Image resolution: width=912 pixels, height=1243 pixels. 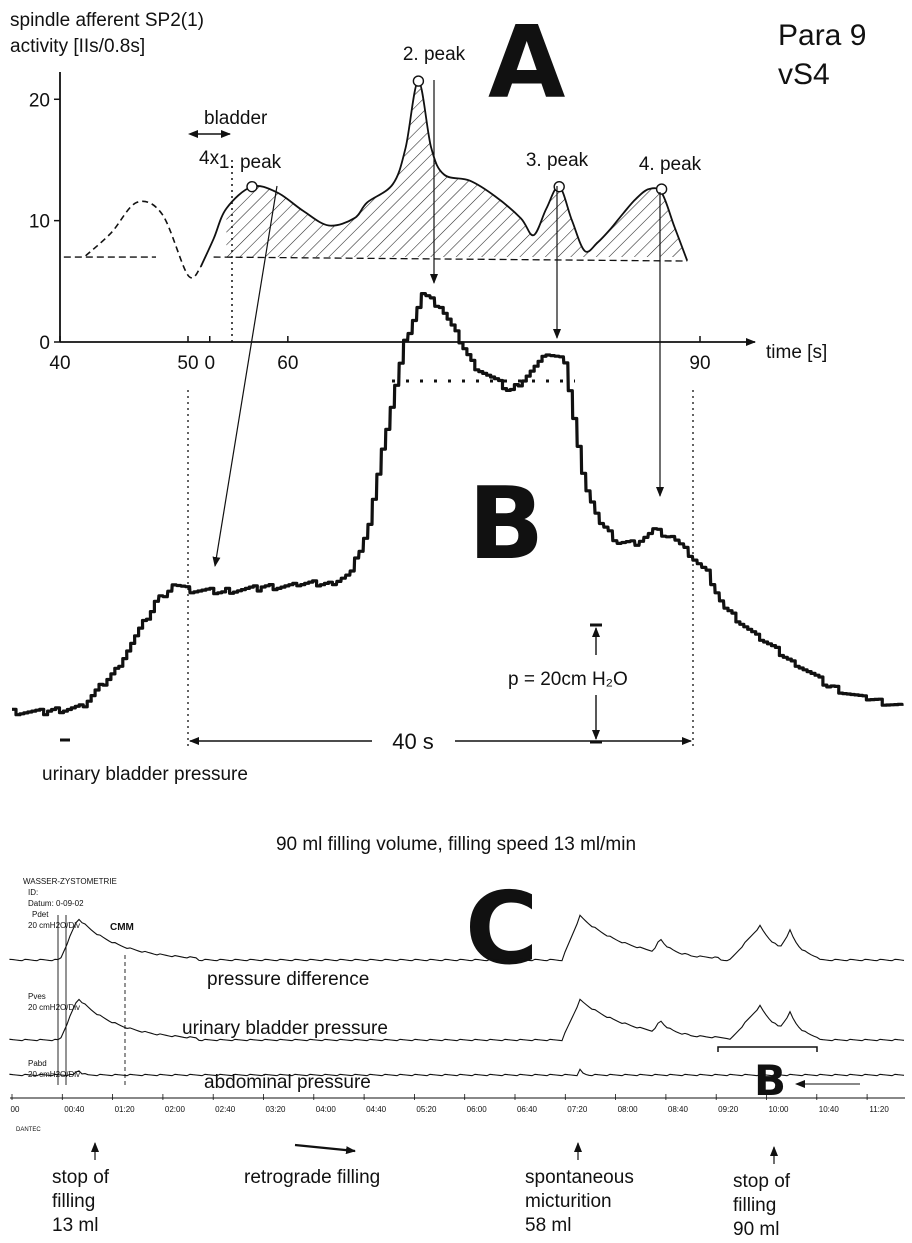 What do you see at coordinates (699, 363) in the screenshot?
I see `panel-a-xtick-label: 90` at bounding box center [699, 363].